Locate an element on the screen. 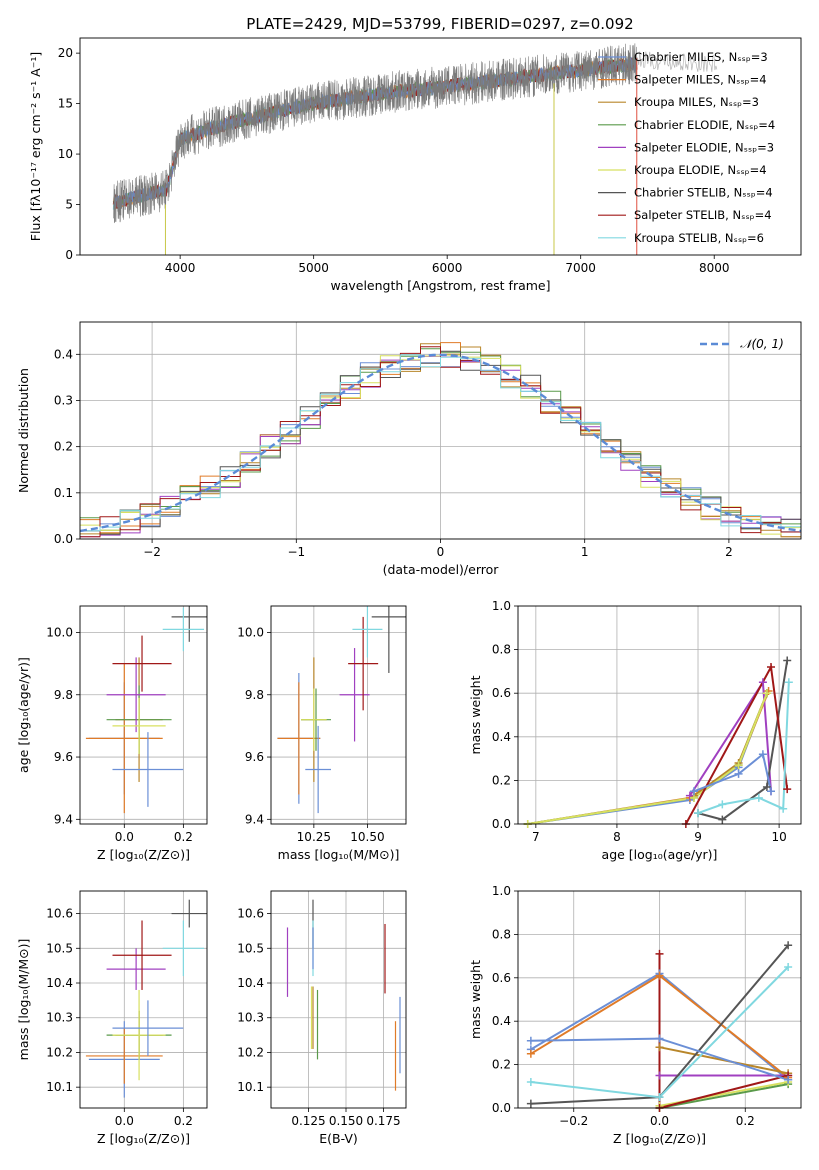 Image resolution: width=819 pixels, height=1170 pixels. mass-vs-EBV-xtick-label-1: 0.150 is located at coordinates (346, 1121).